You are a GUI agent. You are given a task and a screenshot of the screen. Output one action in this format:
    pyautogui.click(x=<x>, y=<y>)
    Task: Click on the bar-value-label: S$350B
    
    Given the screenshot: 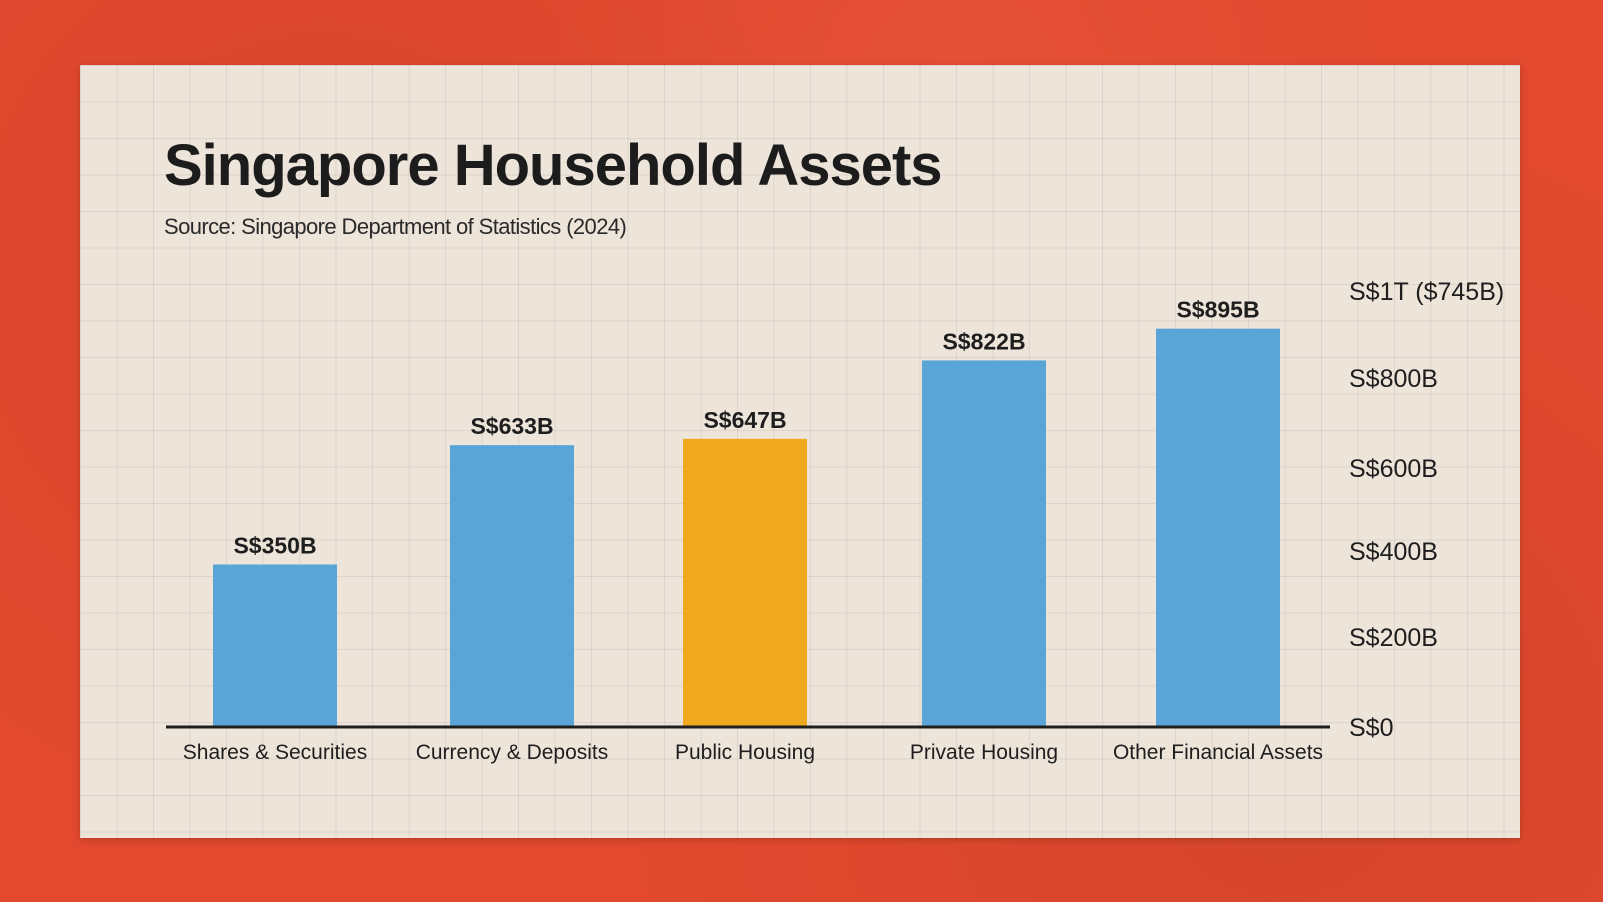 What is the action you would take?
    pyautogui.click(x=274, y=546)
    